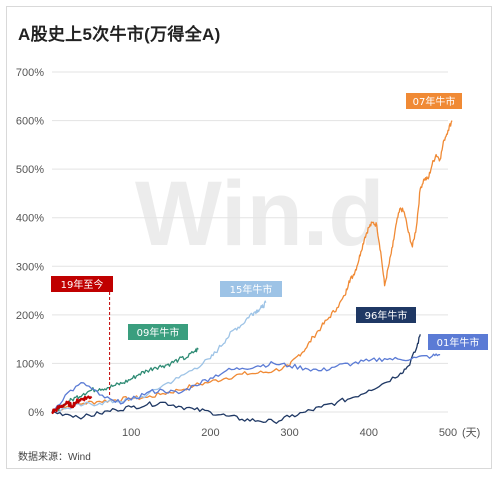 The image size is (500, 477). I want to click on source-name: Wind, so click(79, 457).